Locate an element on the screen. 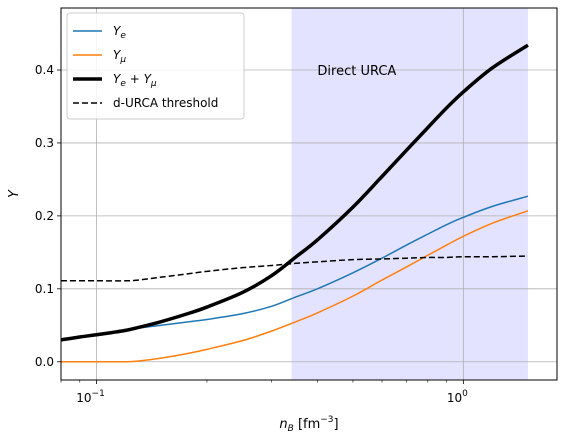 Image resolution: width=567 pixels, height=447 pixels. y-tick-label: 0.1 is located at coordinates (44, 289).